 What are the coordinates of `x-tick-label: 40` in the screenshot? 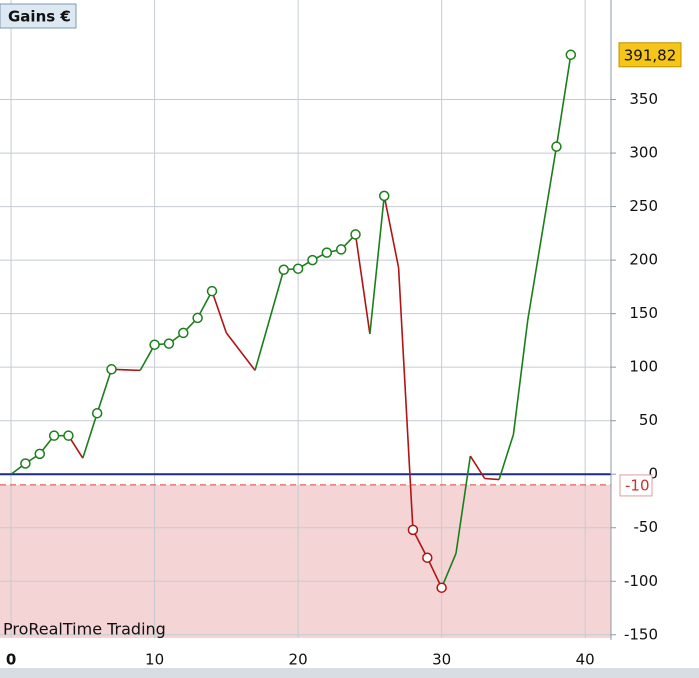 It's located at (585, 660).